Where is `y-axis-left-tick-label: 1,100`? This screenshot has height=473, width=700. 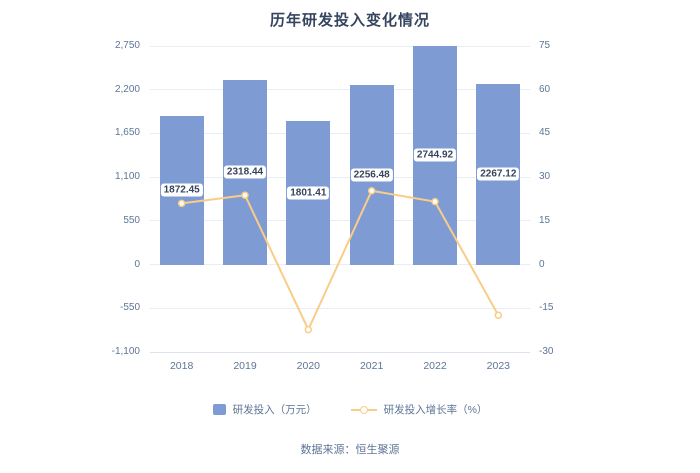 y-axis-left-tick-label: 1,100 is located at coordinates (127, 177).